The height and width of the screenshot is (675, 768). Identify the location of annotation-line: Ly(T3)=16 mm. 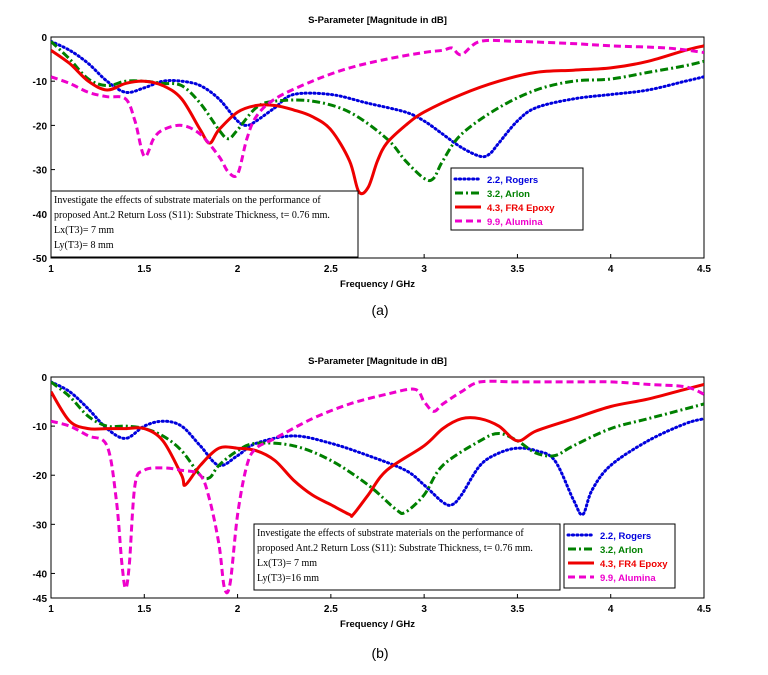
(288, 578).